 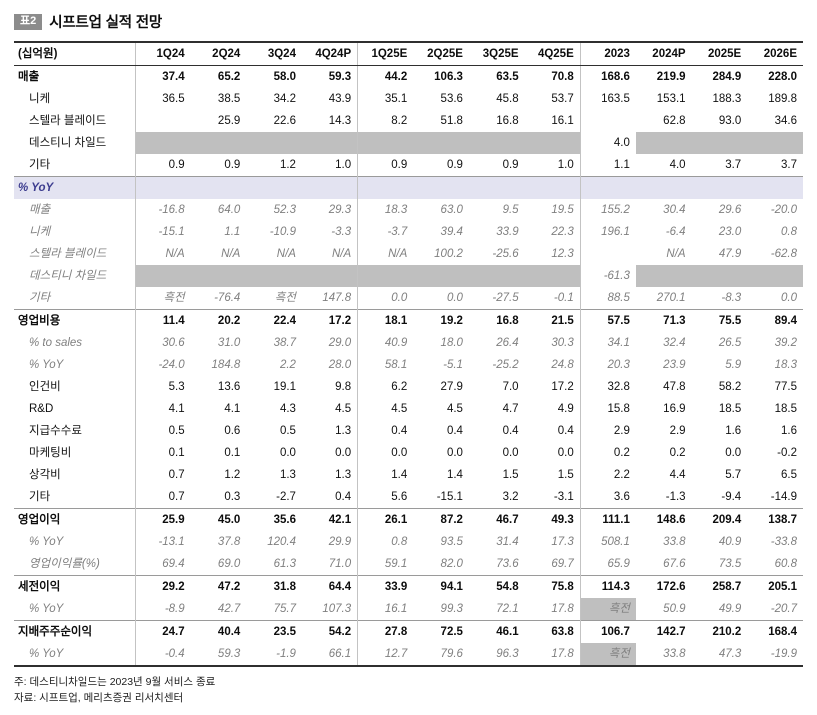 I want to click on row-label: 지배주주순이익, so click(x=75, y=631).